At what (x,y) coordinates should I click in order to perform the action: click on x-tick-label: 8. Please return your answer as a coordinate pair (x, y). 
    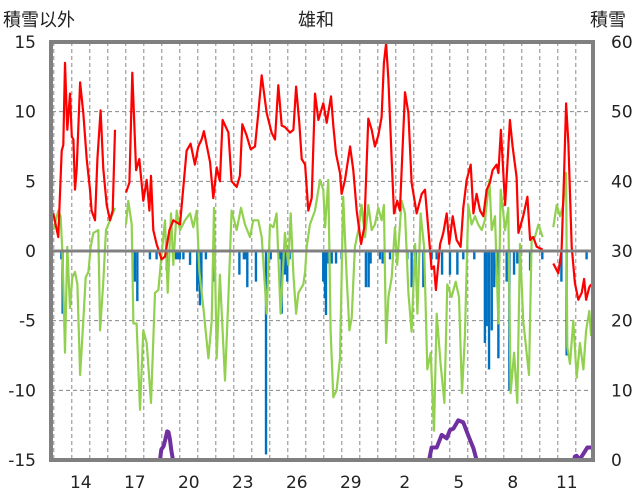
    Looking at the image, I should click on (512, 483).